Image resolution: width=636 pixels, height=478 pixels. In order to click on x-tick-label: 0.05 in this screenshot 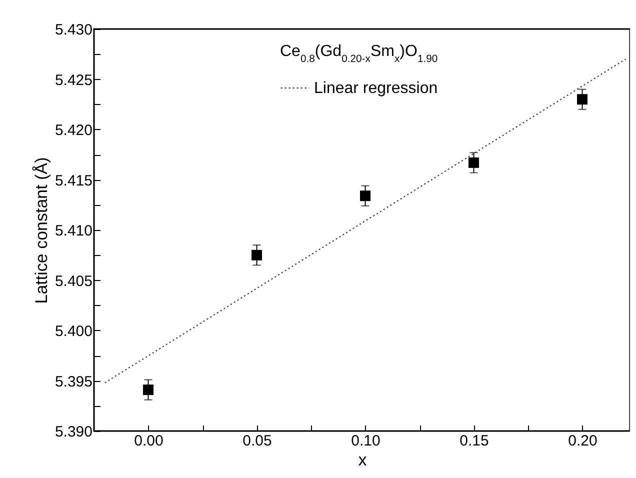, I will do `click(257, 441)`.